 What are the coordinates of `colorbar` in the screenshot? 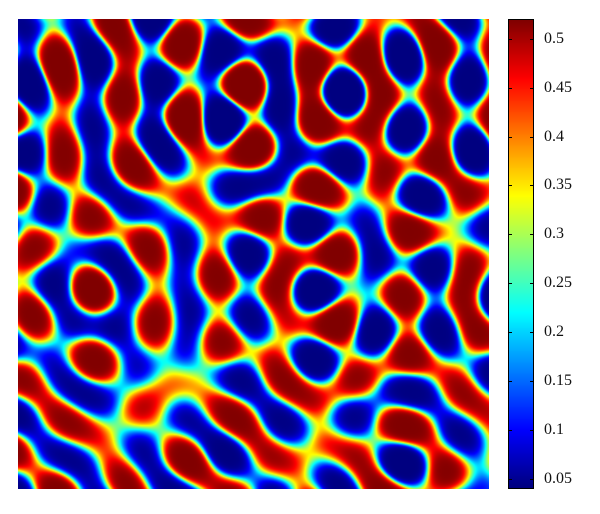 It's located at (521, 254).